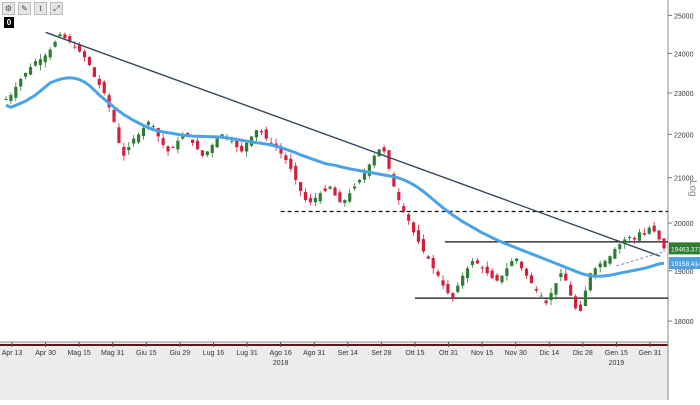 The width and height of the screenshot is (700, 405). I want to click on year-label: 2018, so click(281, 363).